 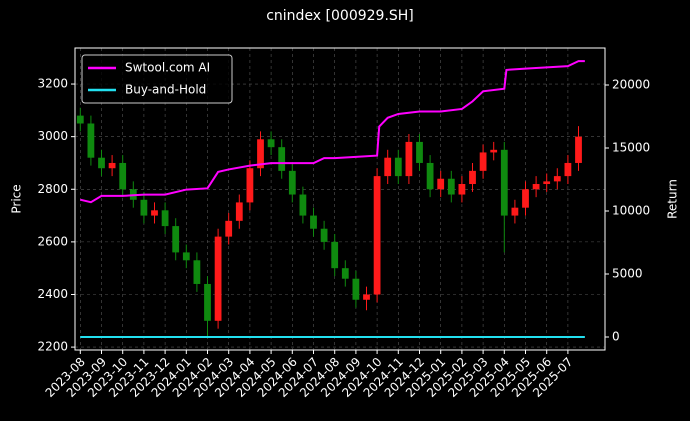 What do you see at coordinates (157, 79) in the screenshot?
I see `legend-box` at bounding box center [157, 79].